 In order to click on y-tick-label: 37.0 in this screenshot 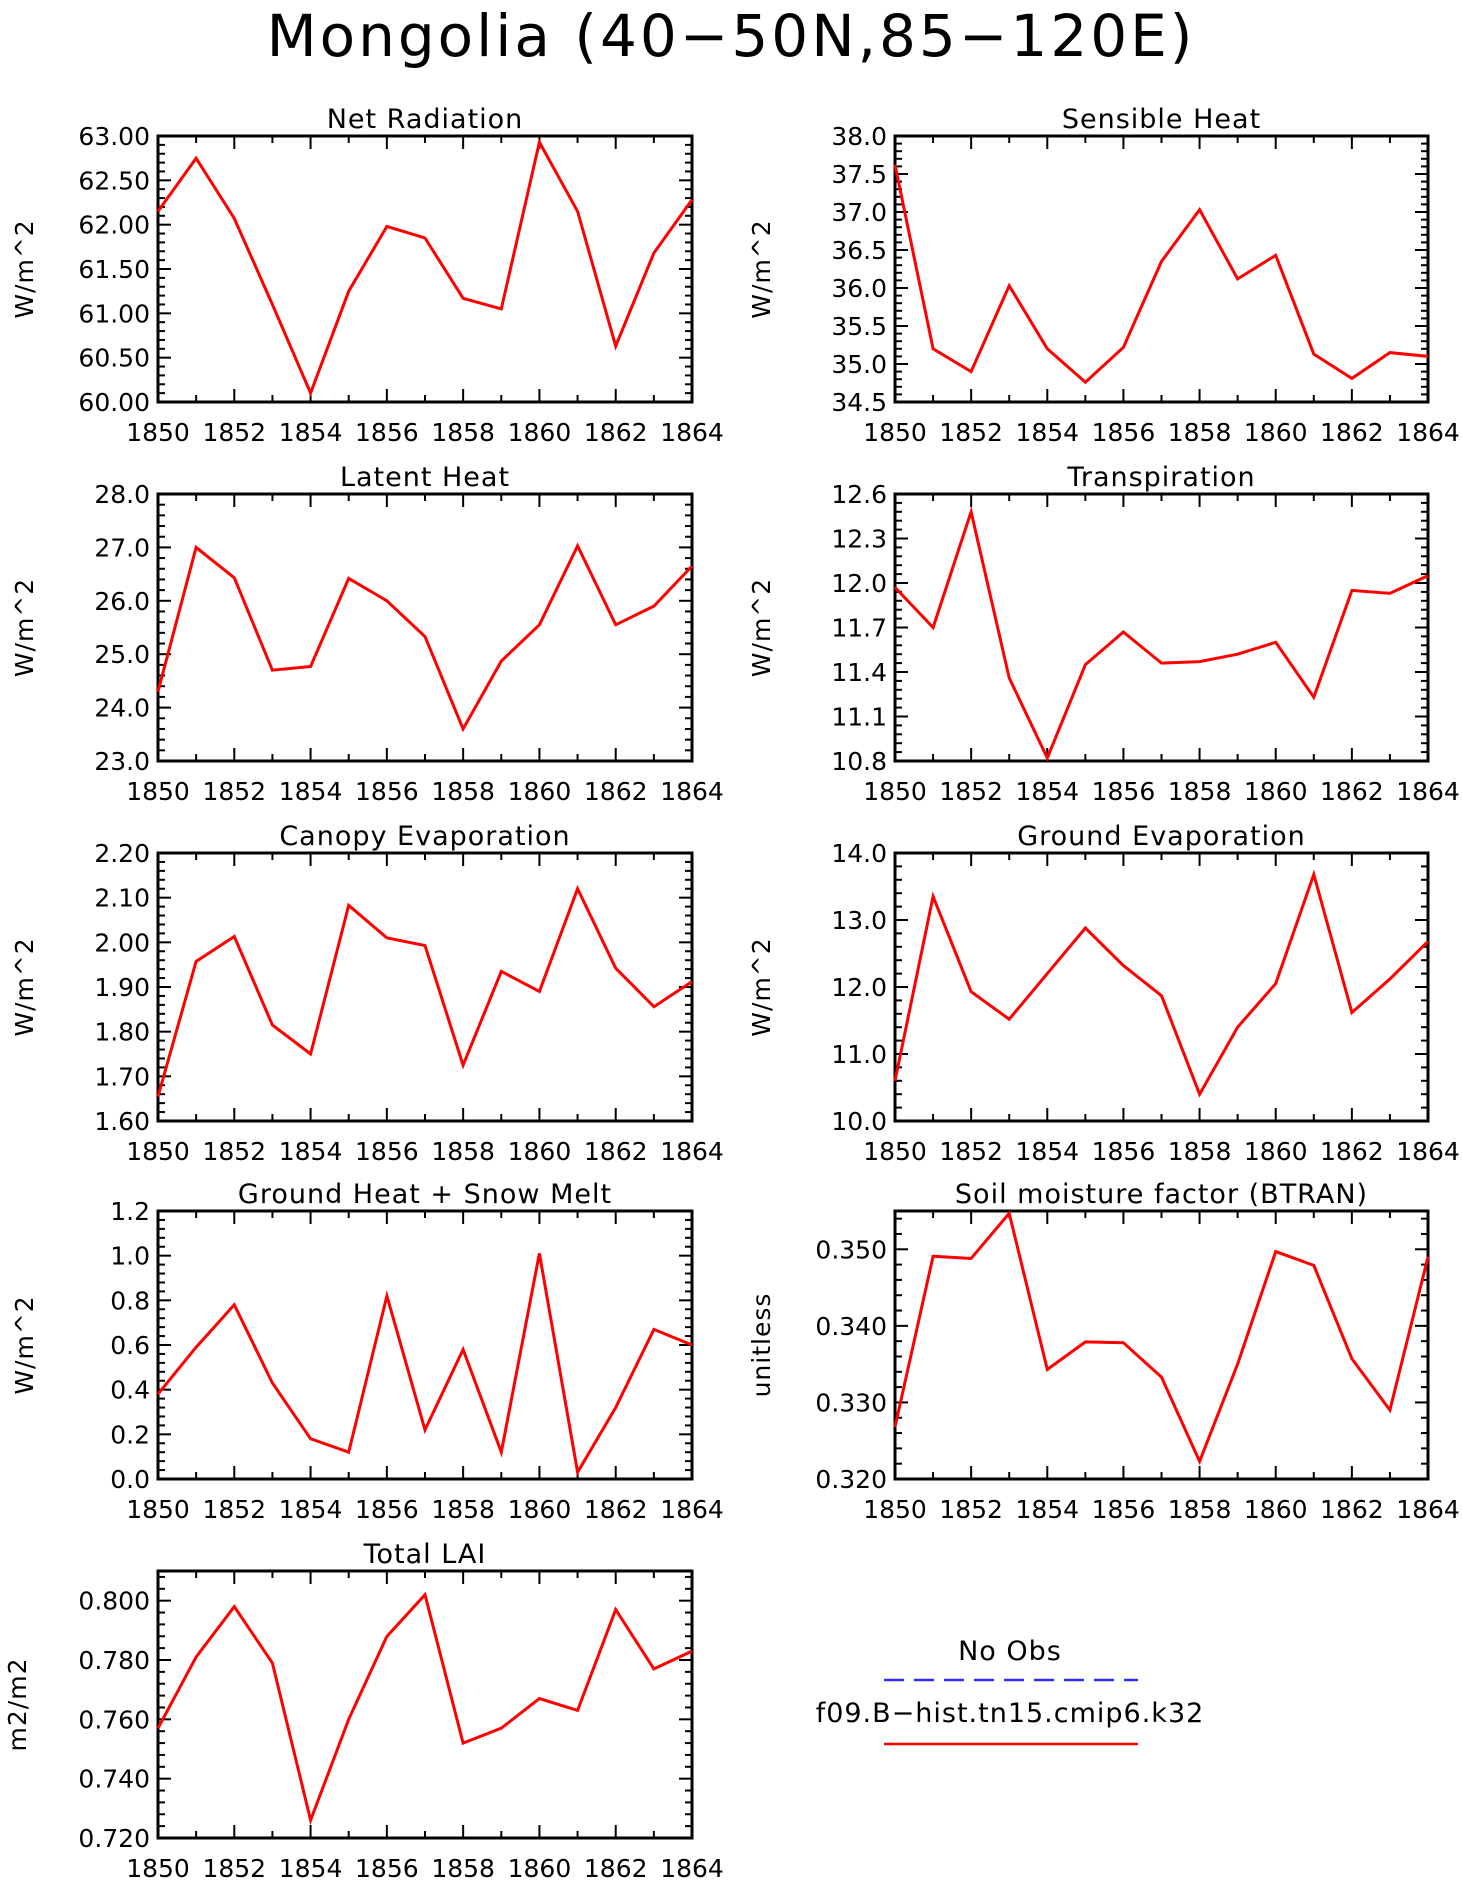, I will do `click(859, 212)`.